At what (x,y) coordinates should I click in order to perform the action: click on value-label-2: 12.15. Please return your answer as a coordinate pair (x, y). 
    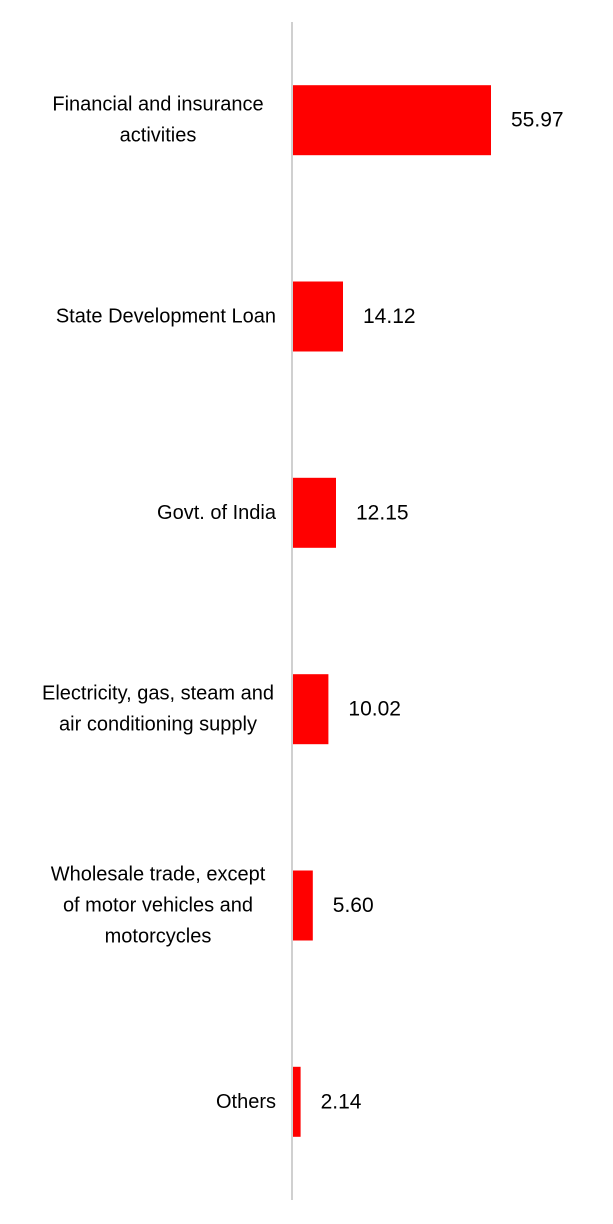
    Looking at the image, I should click on (382, 512).